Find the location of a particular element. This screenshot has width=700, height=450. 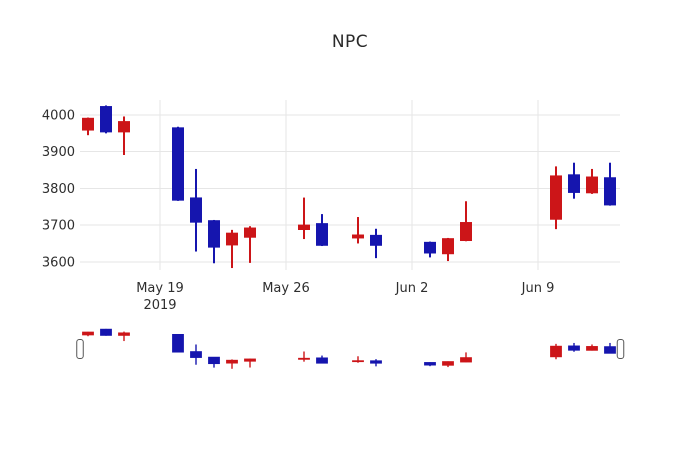

y-tick-label: 3900 is located at coordinates (58, 152).